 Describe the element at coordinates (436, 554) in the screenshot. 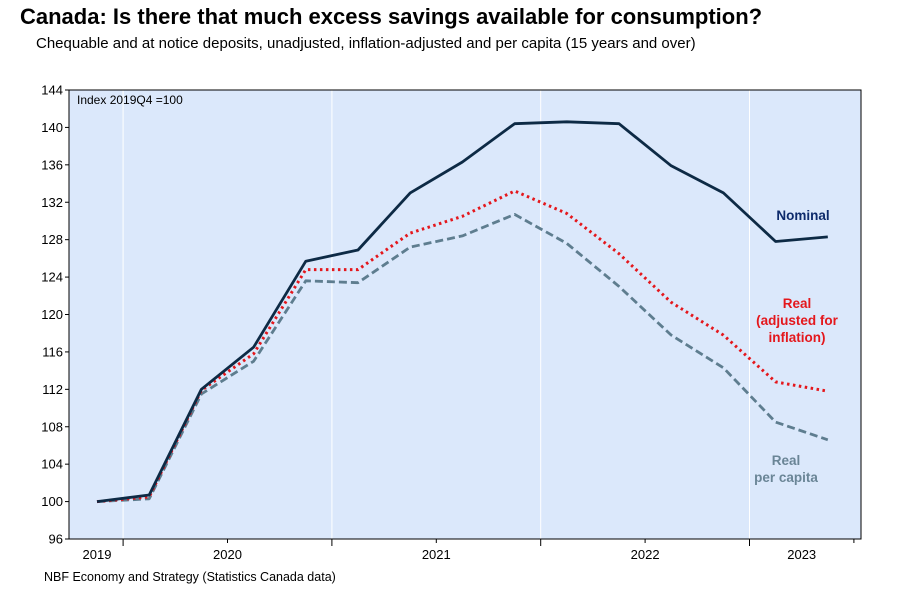

I see `x-tick-label: 2021` at that location.